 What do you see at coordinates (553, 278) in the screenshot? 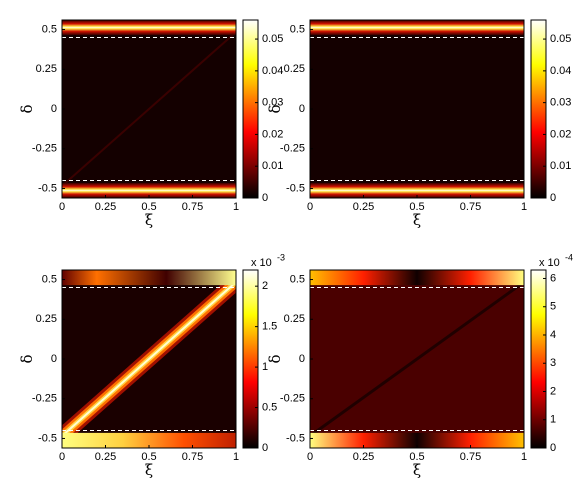
I see `colorbar-tick-label: 6` at bounding box center [553, 278].